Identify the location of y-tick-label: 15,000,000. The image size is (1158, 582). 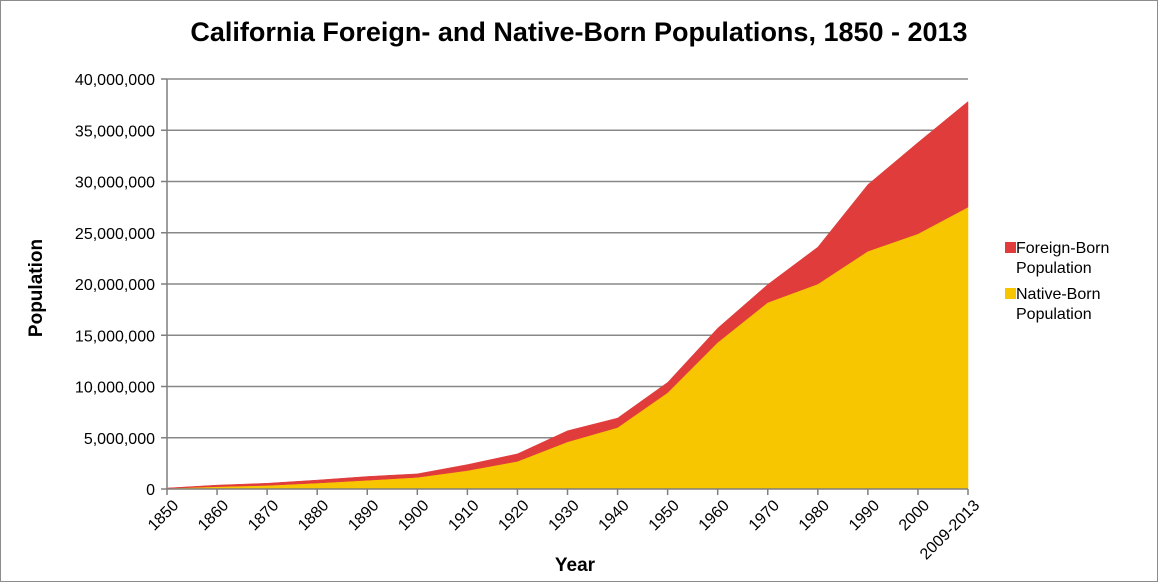
(115, 336).